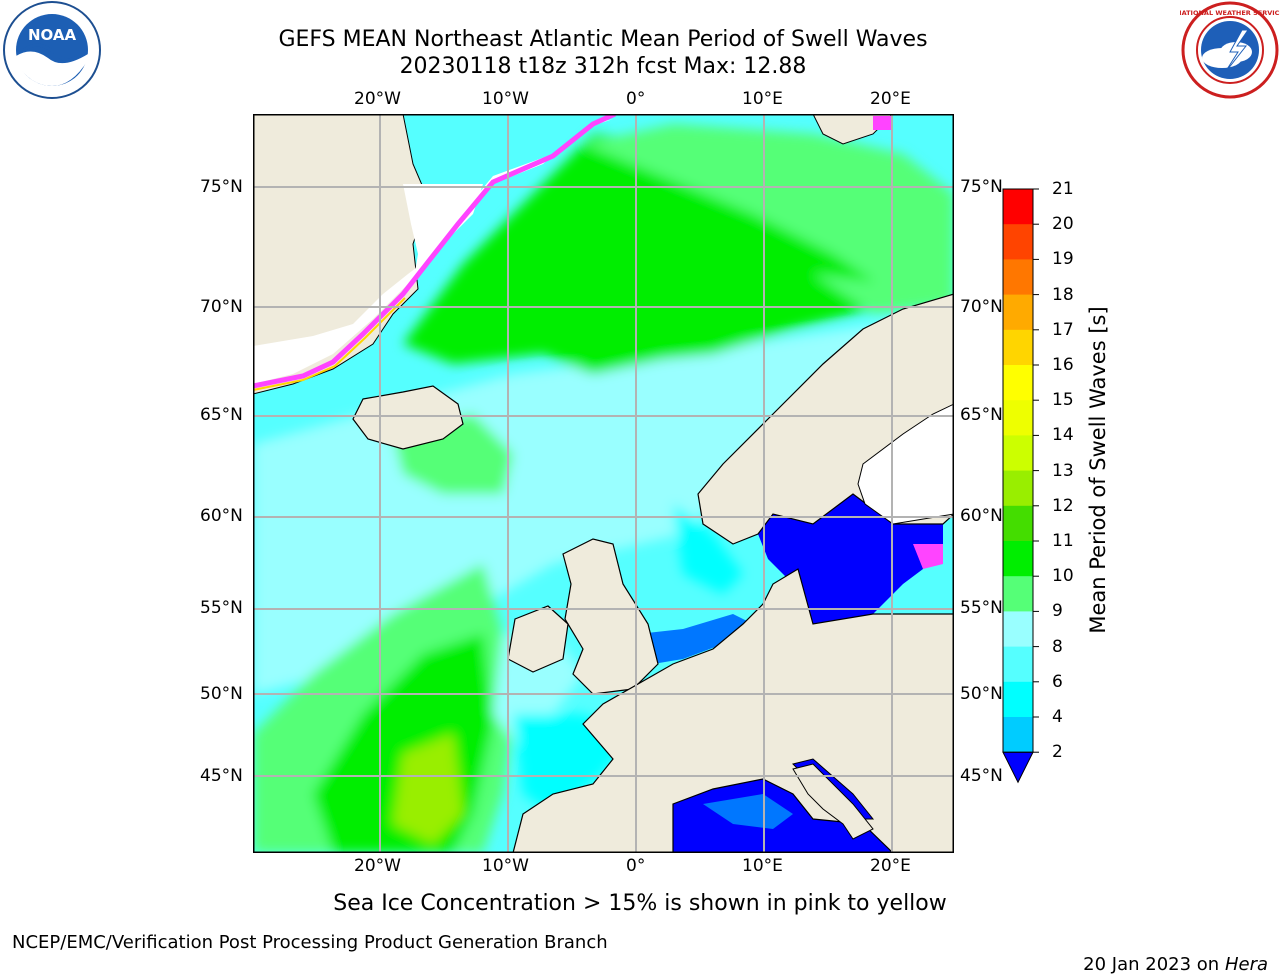 The height and width of the screenshot is (976, 1280). I want to click on colorbar-tick-label: 15, so click(1063, 400).